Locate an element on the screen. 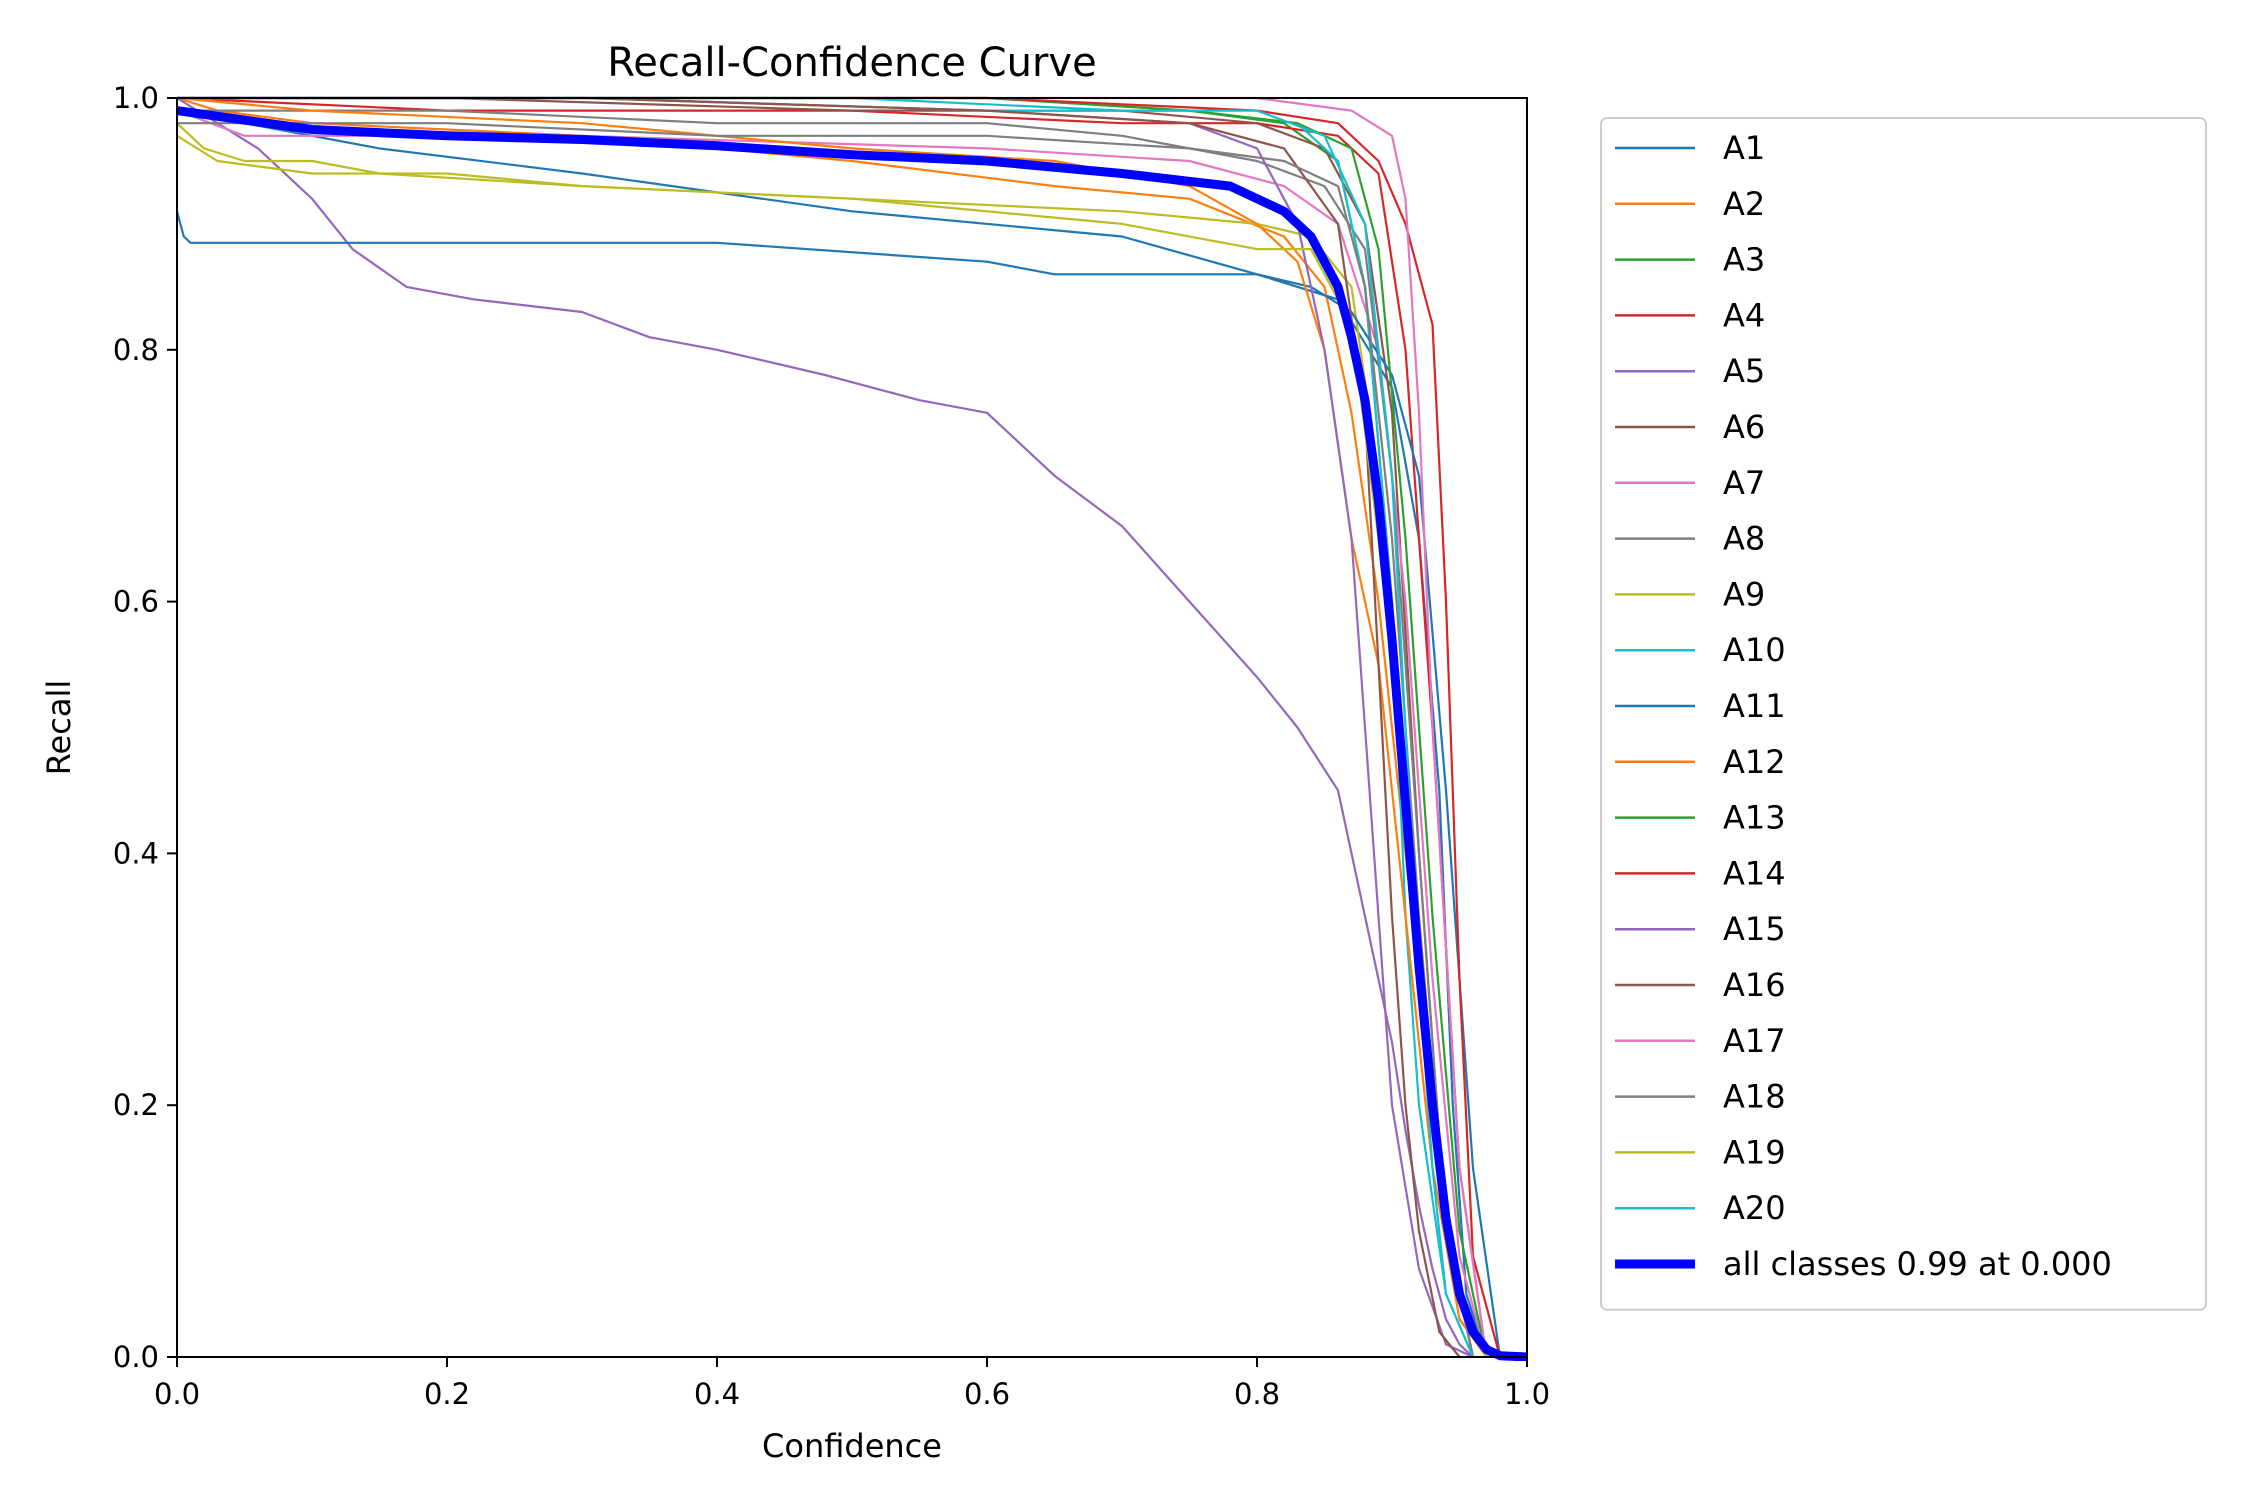  legend-label: A8 is located at coordinates (1744, 539).